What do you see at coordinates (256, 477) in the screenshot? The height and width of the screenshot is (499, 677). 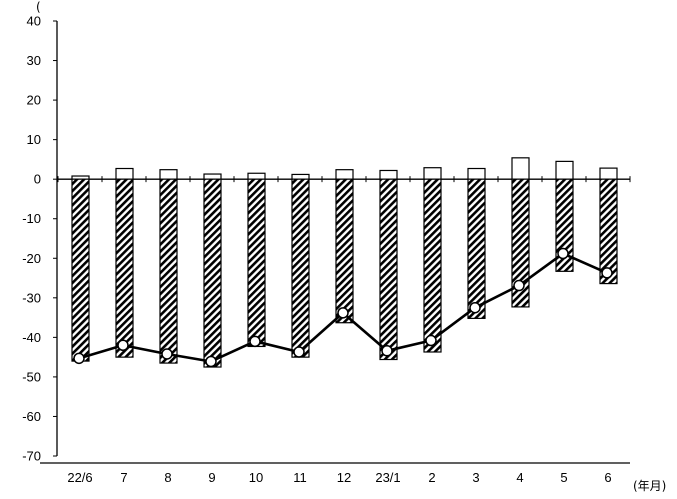 I see `x-tick-label: 10` at bounding box center [256, 477].